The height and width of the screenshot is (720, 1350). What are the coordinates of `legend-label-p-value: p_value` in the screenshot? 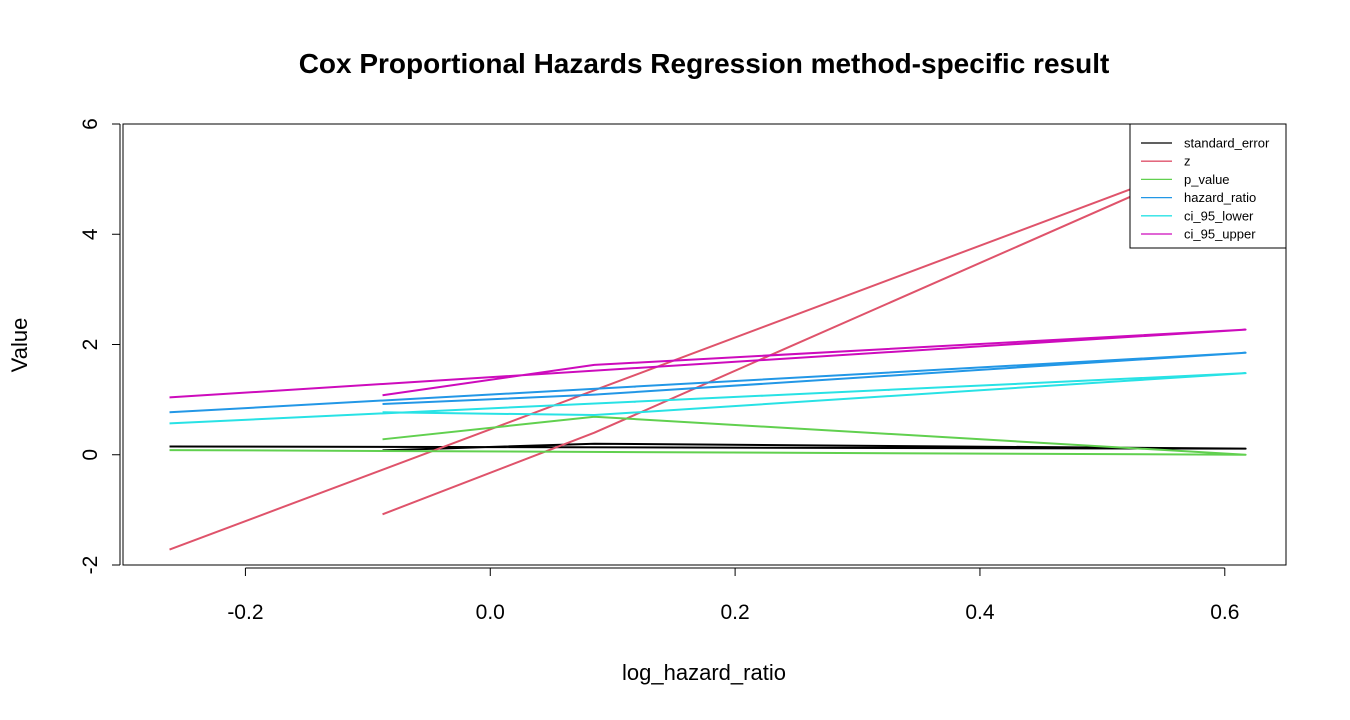 It's located at (1207, 179).